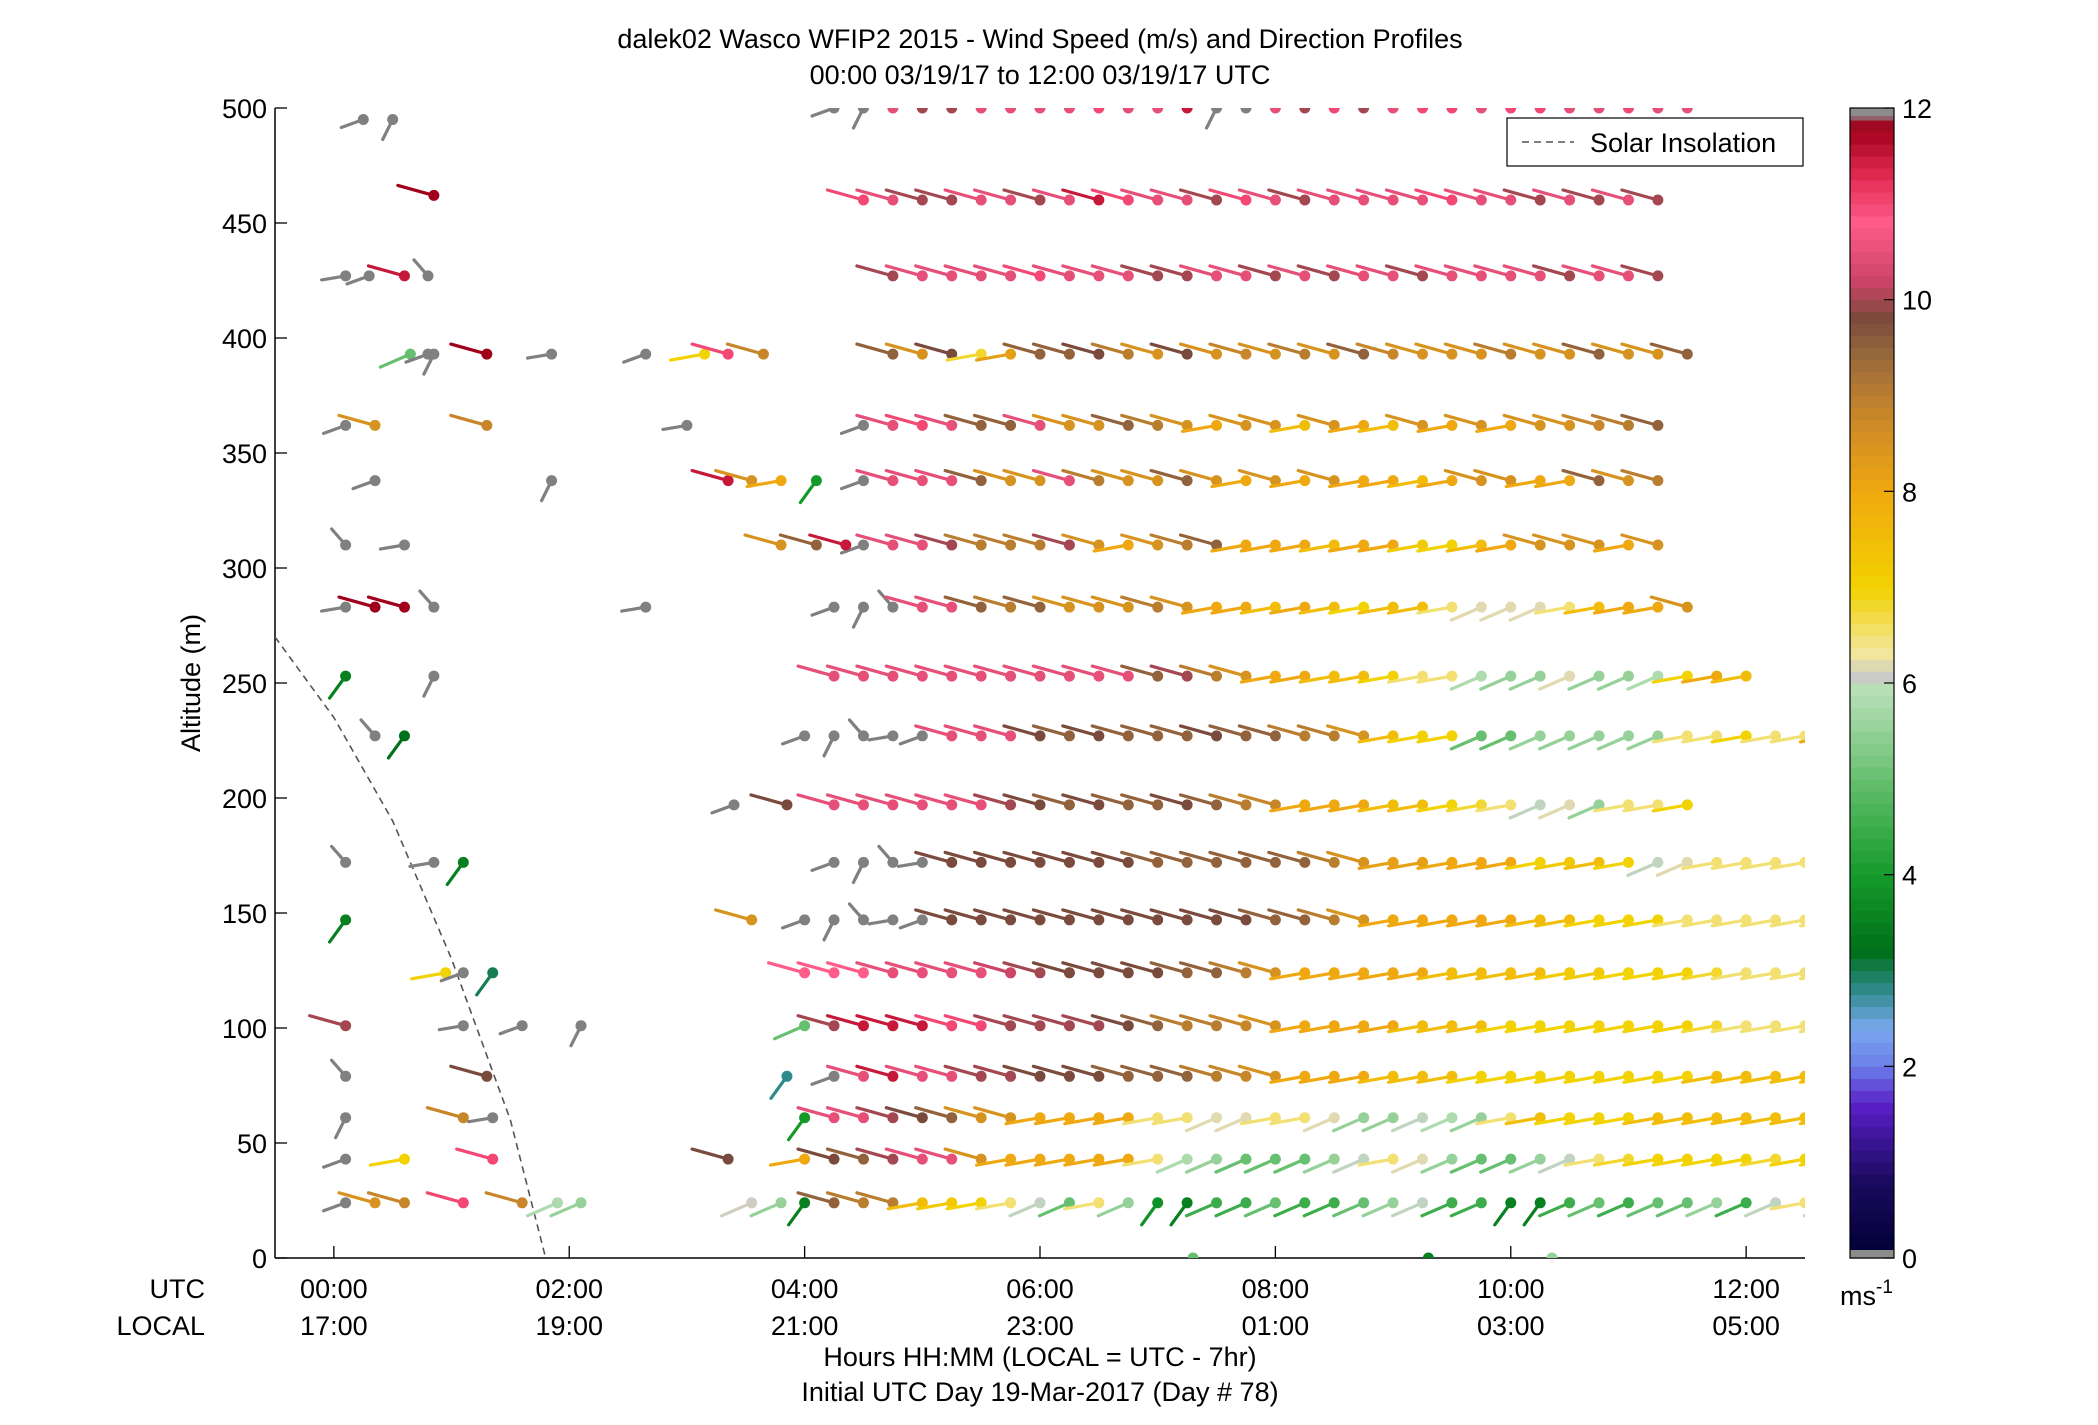 The height and width of the screenshot is (1425, 2098). What do you see at coordinates (1917, 109) in the screenshot?
I see `colorbar-tick-label: 12` at bounding box center [1917, 109].